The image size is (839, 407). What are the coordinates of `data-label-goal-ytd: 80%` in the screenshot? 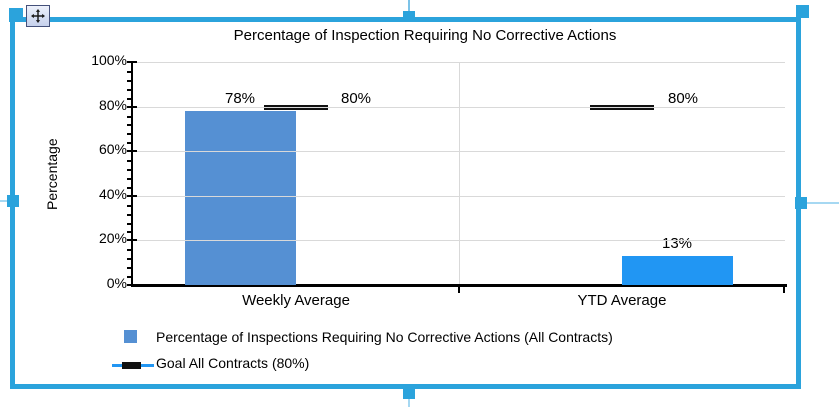 It's located at (683, 98).